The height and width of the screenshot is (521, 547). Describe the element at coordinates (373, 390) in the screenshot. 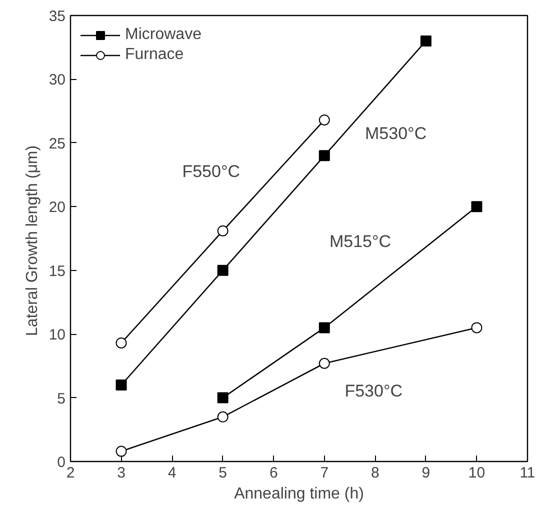

I see `annotation: F530°C` at that location.